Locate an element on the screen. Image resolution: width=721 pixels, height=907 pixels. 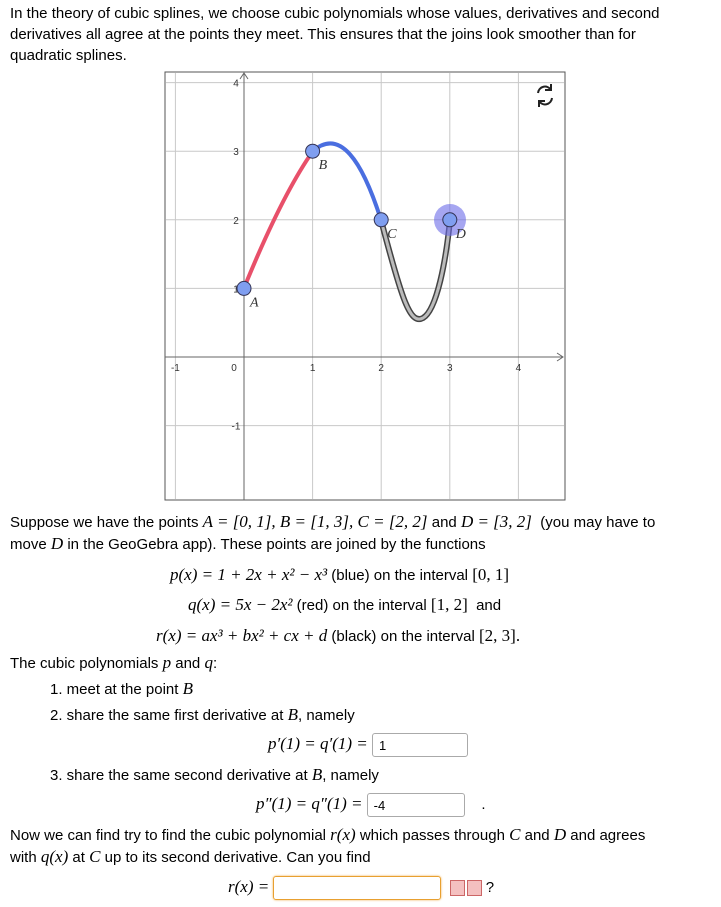
equation: p′(1) = q′(1) = 1 is located at coordinates (368, 745).